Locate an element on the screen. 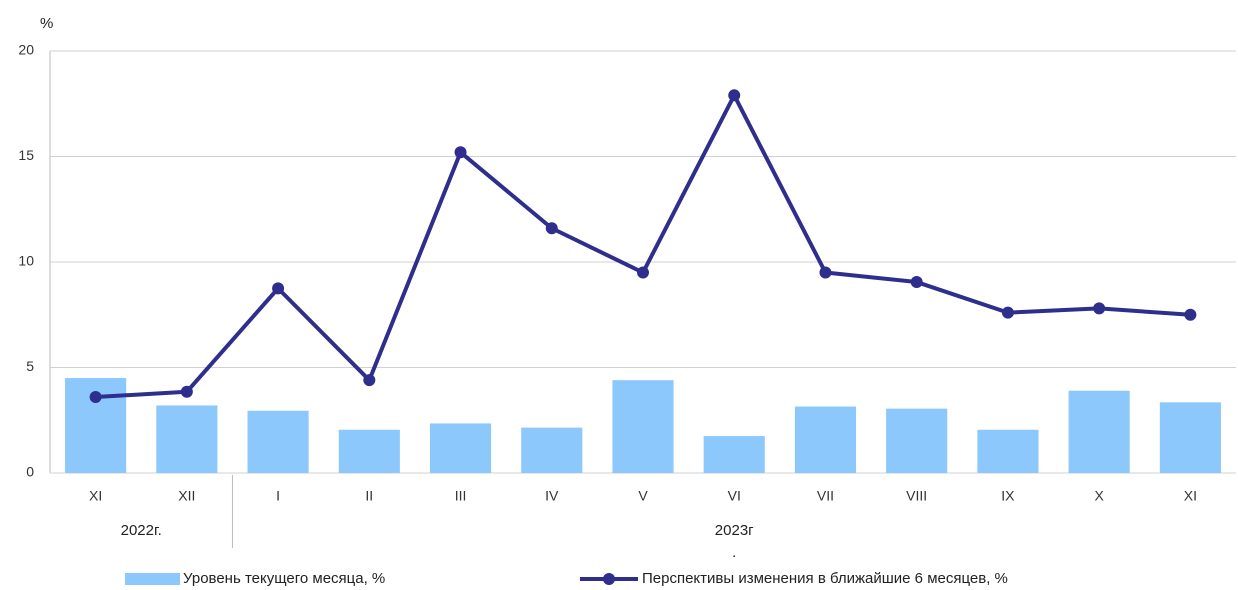  y-tick-label: 15 is located at coordinates (26, 155).